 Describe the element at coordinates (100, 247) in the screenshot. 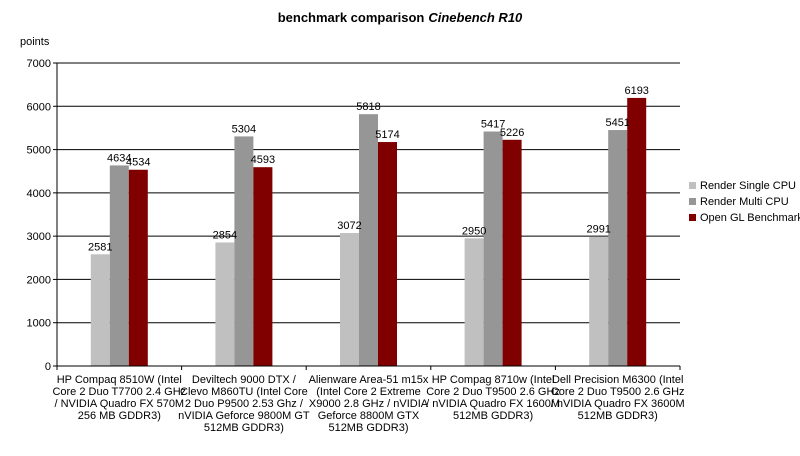

I see `value-label: 2581` at that location.